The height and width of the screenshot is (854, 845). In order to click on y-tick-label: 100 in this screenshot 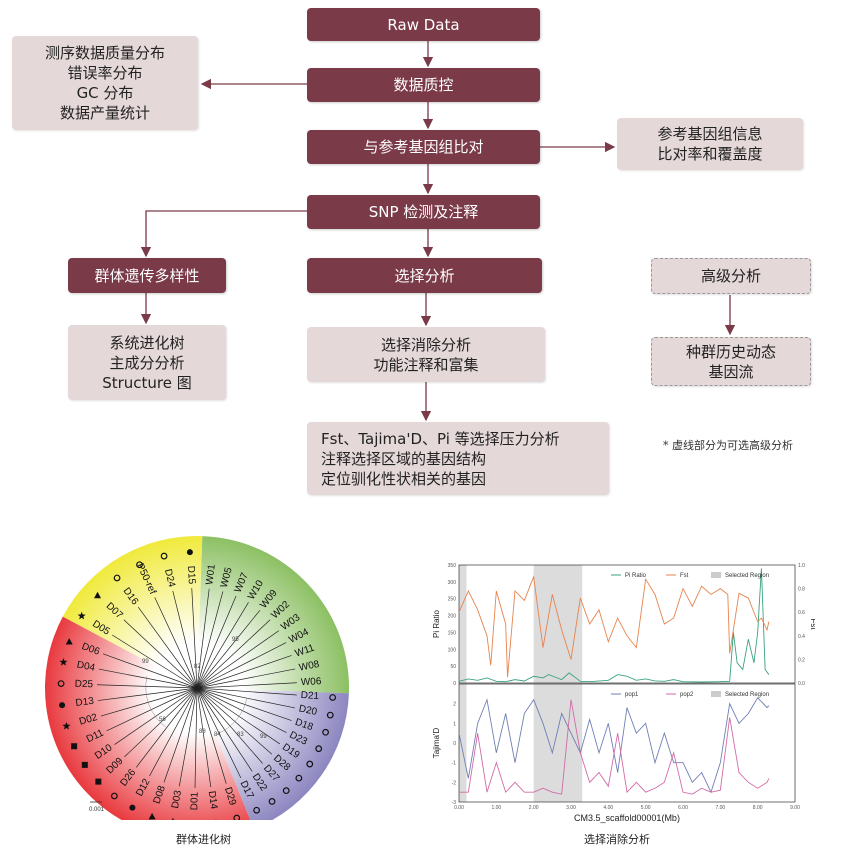, I will do `click(452, 650)`.